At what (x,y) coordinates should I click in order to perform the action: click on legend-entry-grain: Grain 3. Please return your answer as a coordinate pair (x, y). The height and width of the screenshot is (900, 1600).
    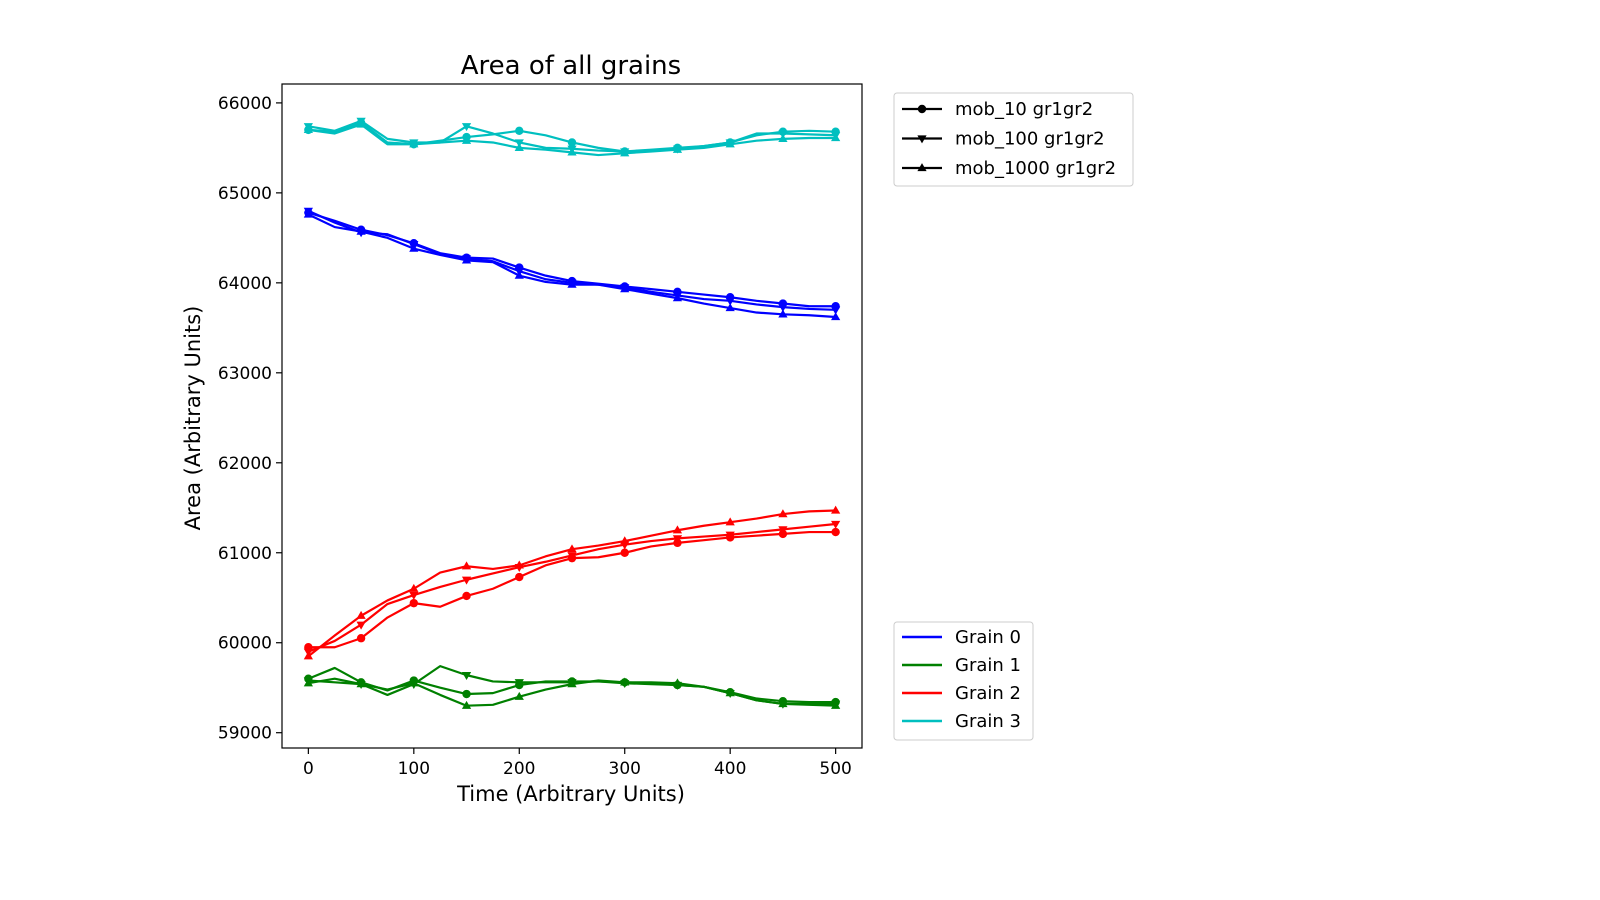
    Looking at the image, I should click on (961, 721).